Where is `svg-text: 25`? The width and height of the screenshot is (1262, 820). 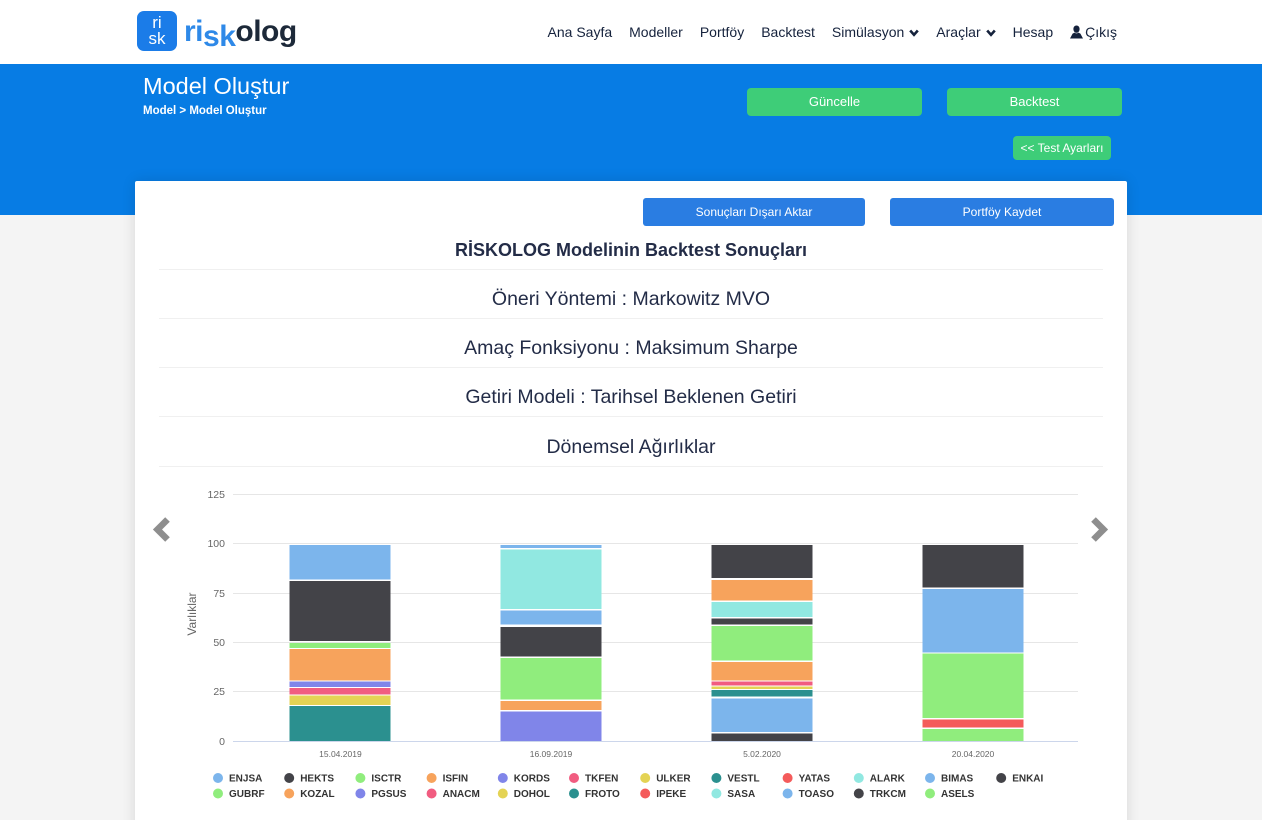
svg-text: 25 is located at coordinates (219, 692).